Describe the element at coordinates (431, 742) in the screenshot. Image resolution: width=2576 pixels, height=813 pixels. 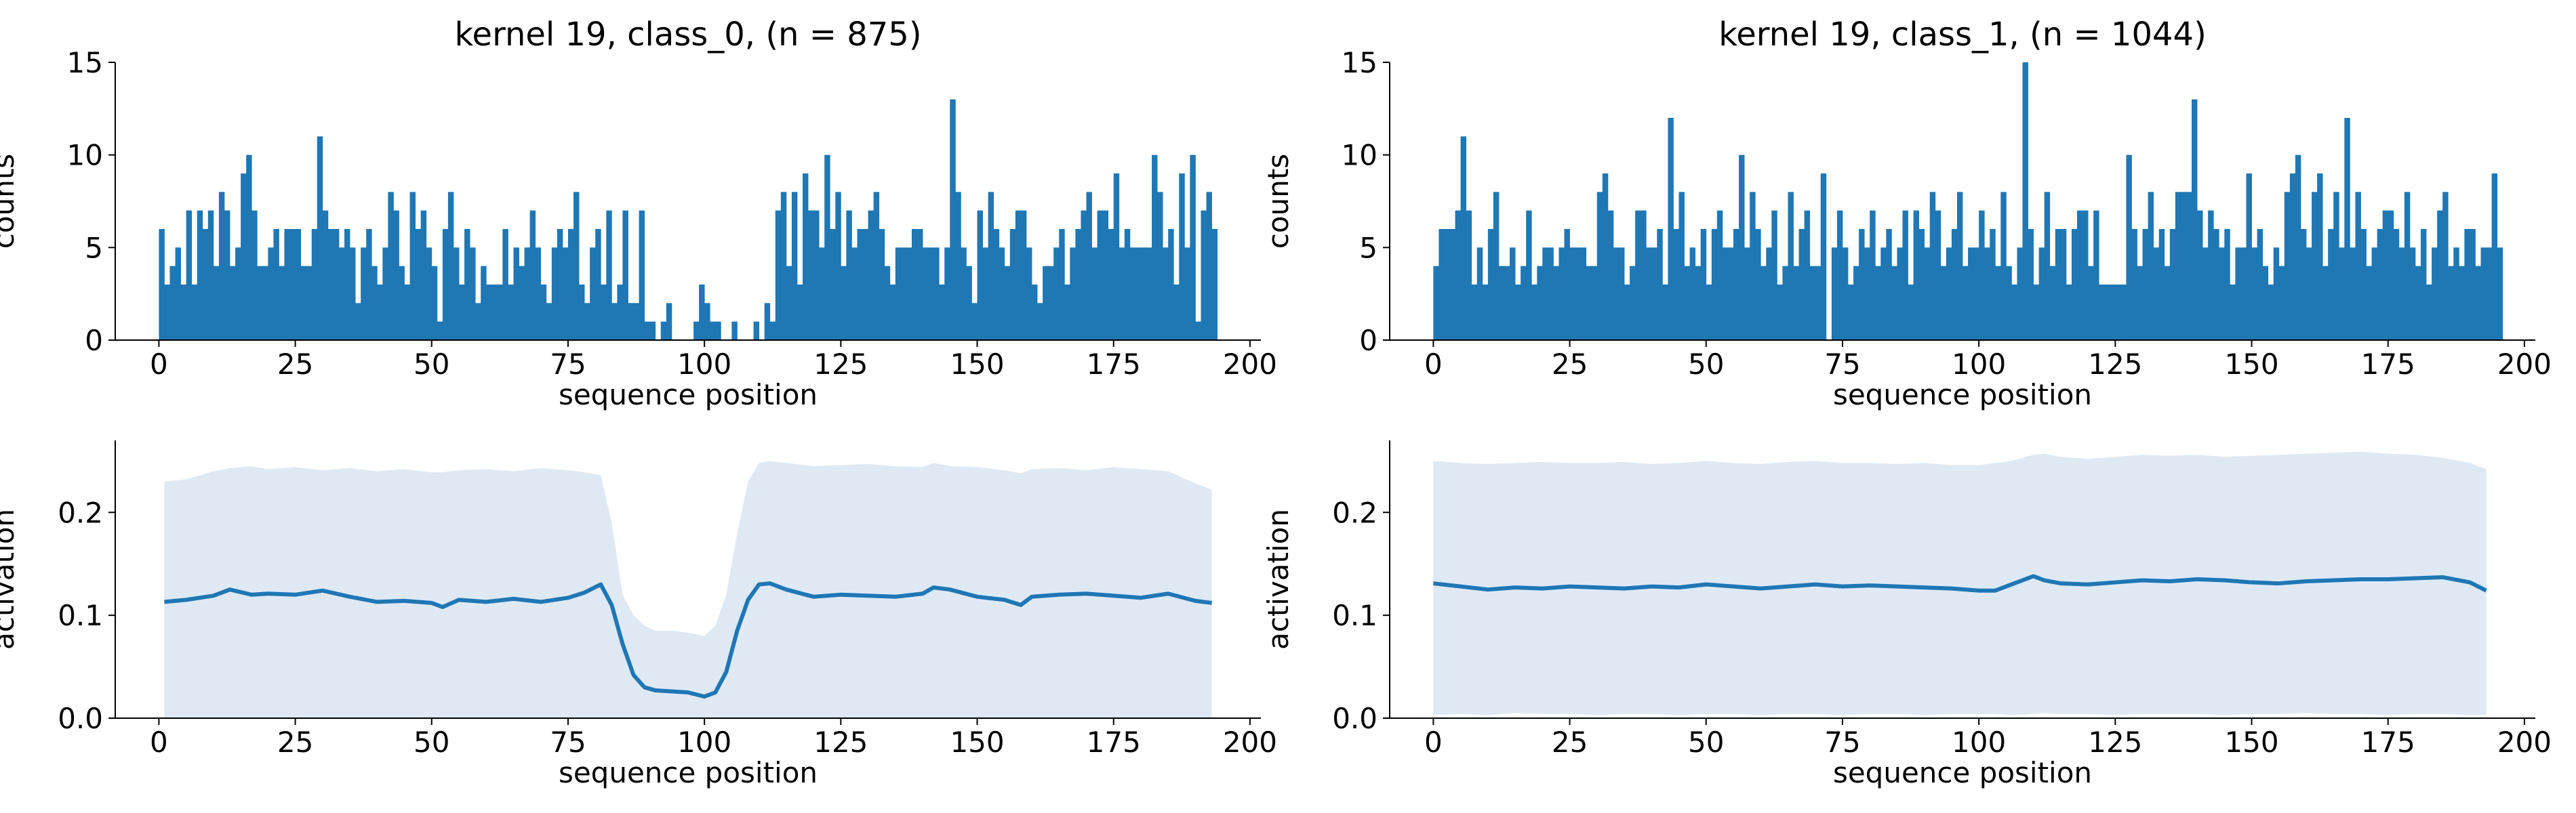
I see `x-tick-label: 50` at that location.